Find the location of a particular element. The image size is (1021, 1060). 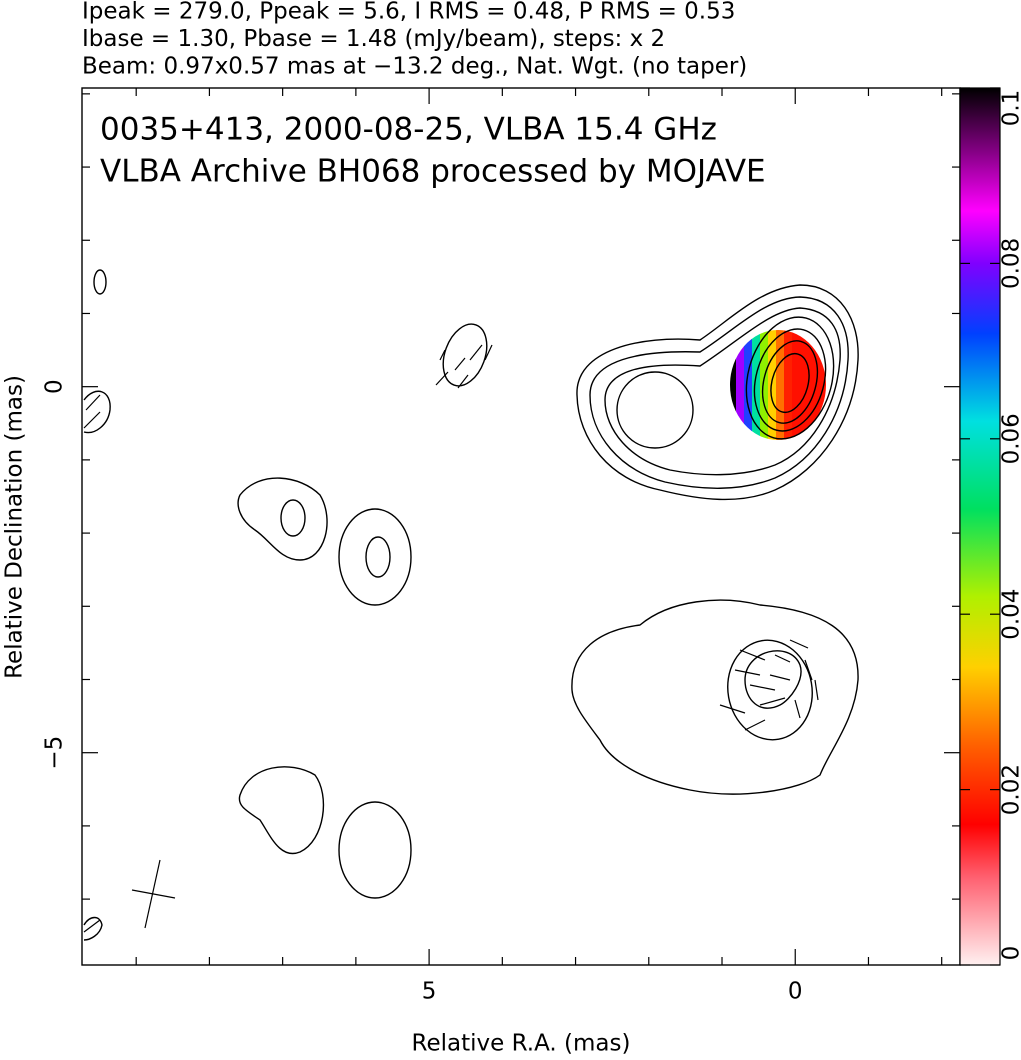

colorbar-tick-label: 0.06 is located at coordinates (1010, 438).